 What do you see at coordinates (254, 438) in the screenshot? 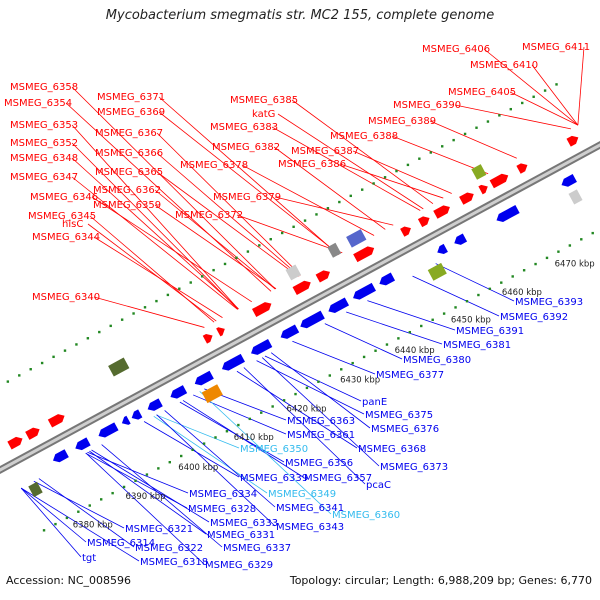
I see `tick-label: 6410 kbp` at bounding box center [254, 438].